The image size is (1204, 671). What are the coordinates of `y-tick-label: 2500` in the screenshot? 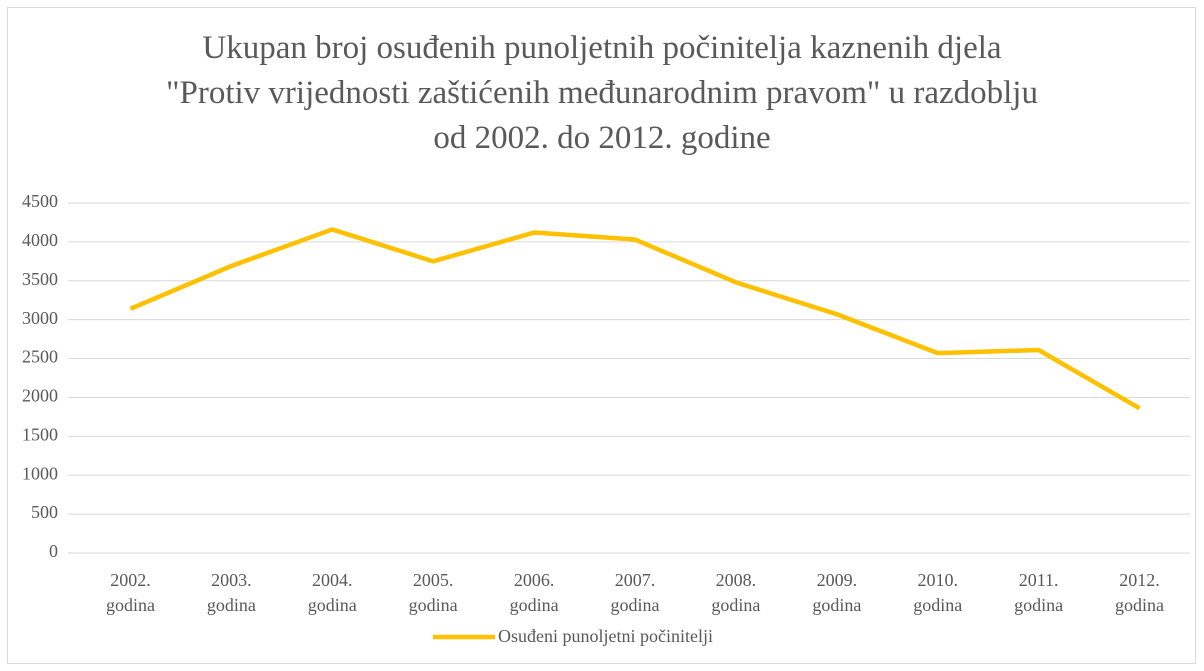 It's located at (40, 357).